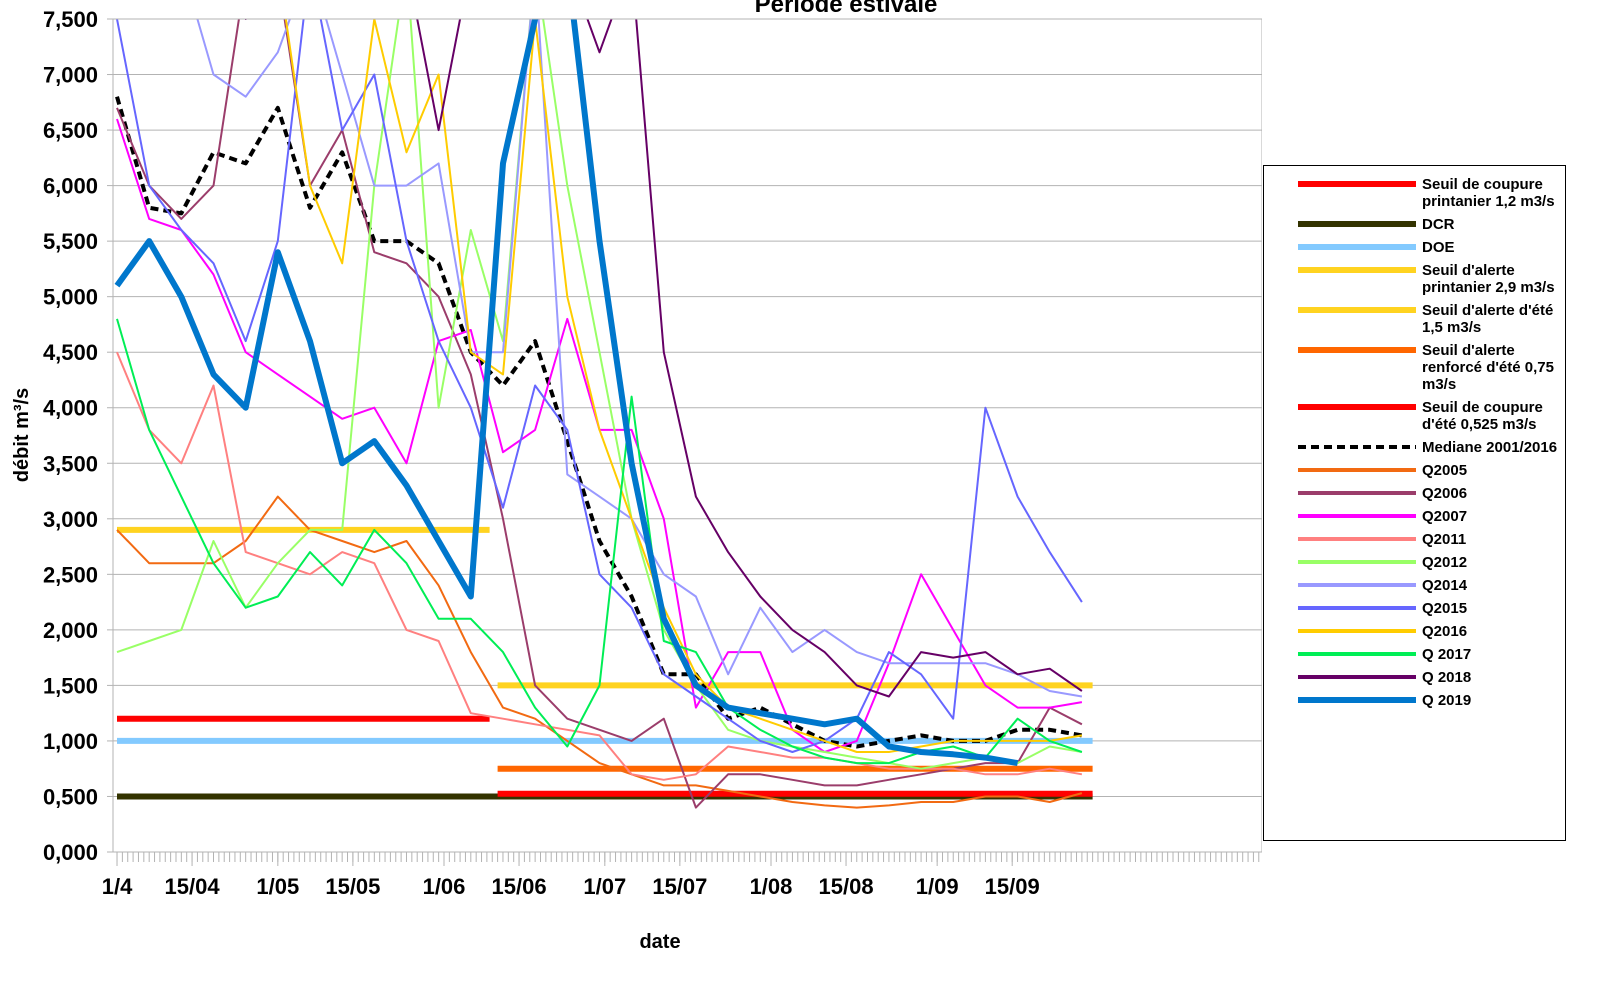  I want to click on legend-item: Q2007, so click(1431, 516).